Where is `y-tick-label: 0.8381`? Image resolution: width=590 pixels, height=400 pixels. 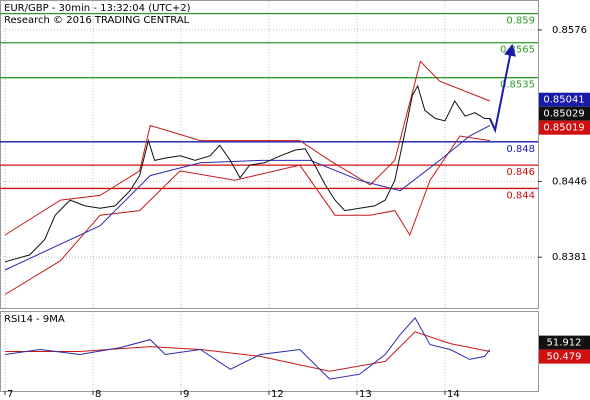 y-tick-label: 0.8381 is located at coordinates (569, 257).